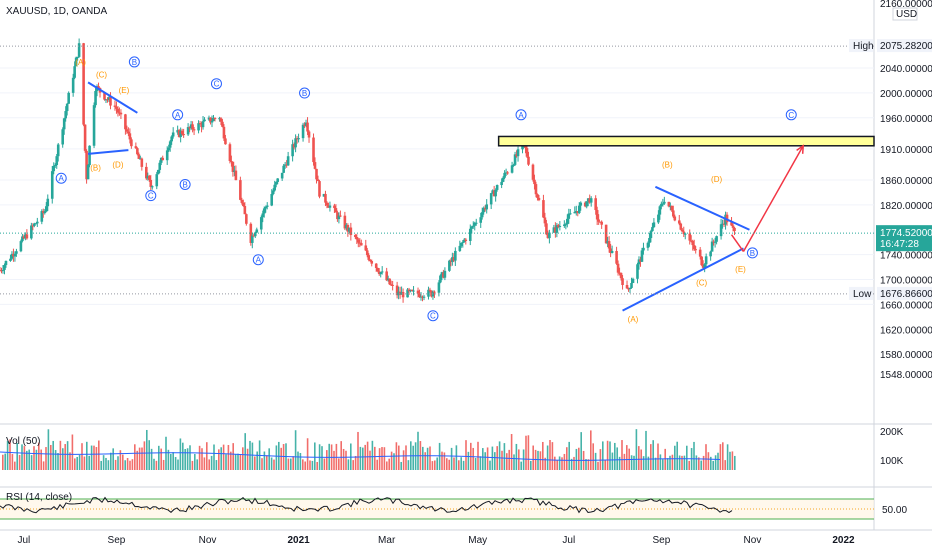 Image resolution: width=932 pixels, height=550 pixels. I want to click on projection-leg, so click(737, 243).